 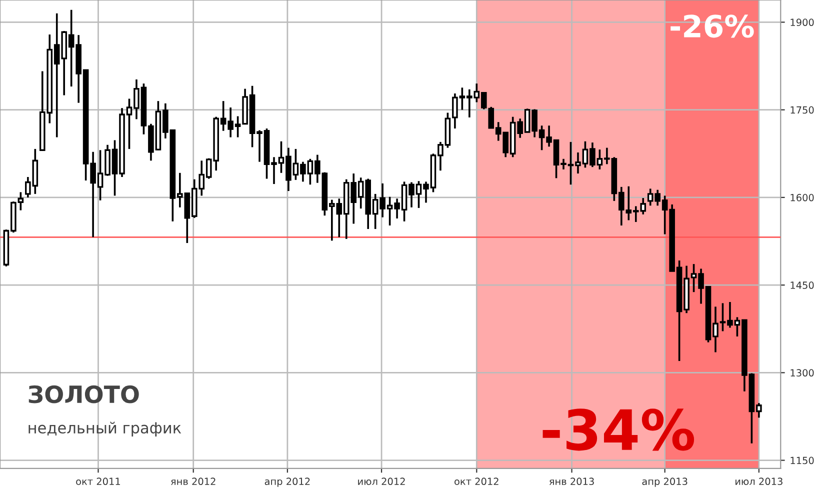 What do you see at coordinates (381, 482) in the screenshot?
I see `x-tick-label: июл 2012` at bounding box center [381, 482].